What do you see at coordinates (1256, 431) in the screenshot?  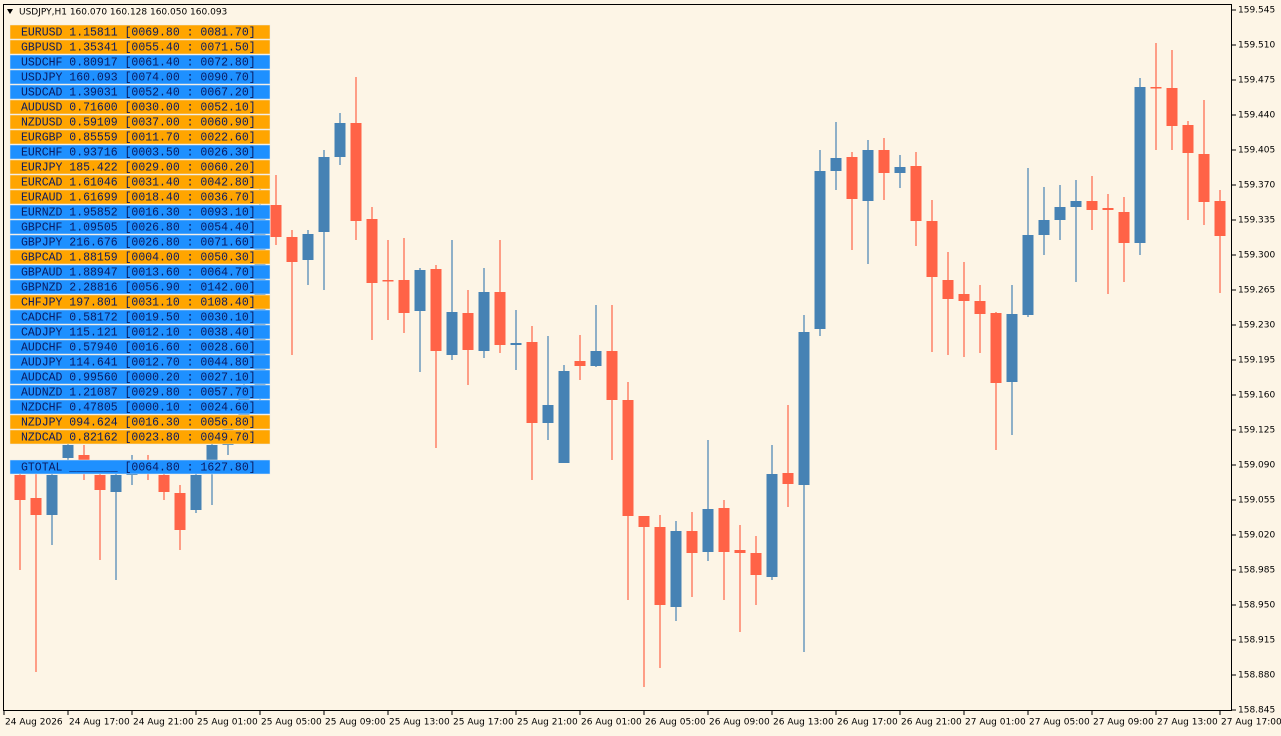 I see `y-tick-label: 159.125` at bounding box center [1256, 431].